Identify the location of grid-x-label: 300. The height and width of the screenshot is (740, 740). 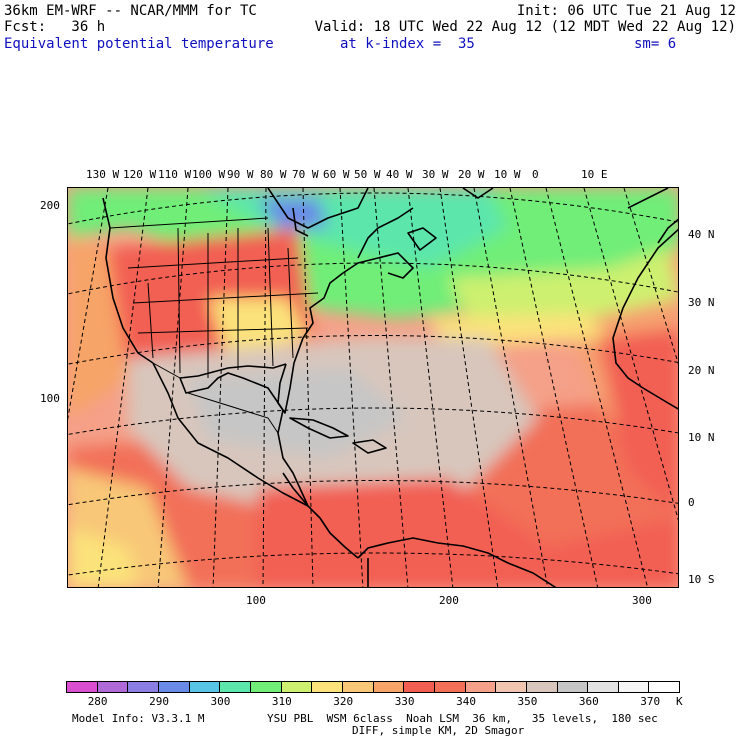
(642, 600).